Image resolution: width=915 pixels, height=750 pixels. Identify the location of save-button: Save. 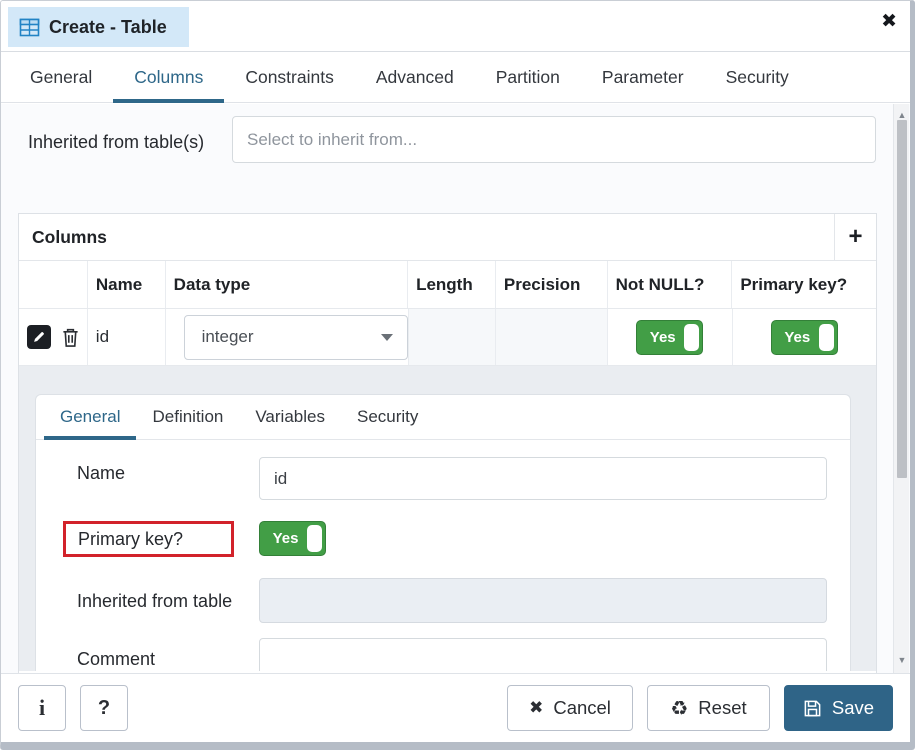
(838, 708).